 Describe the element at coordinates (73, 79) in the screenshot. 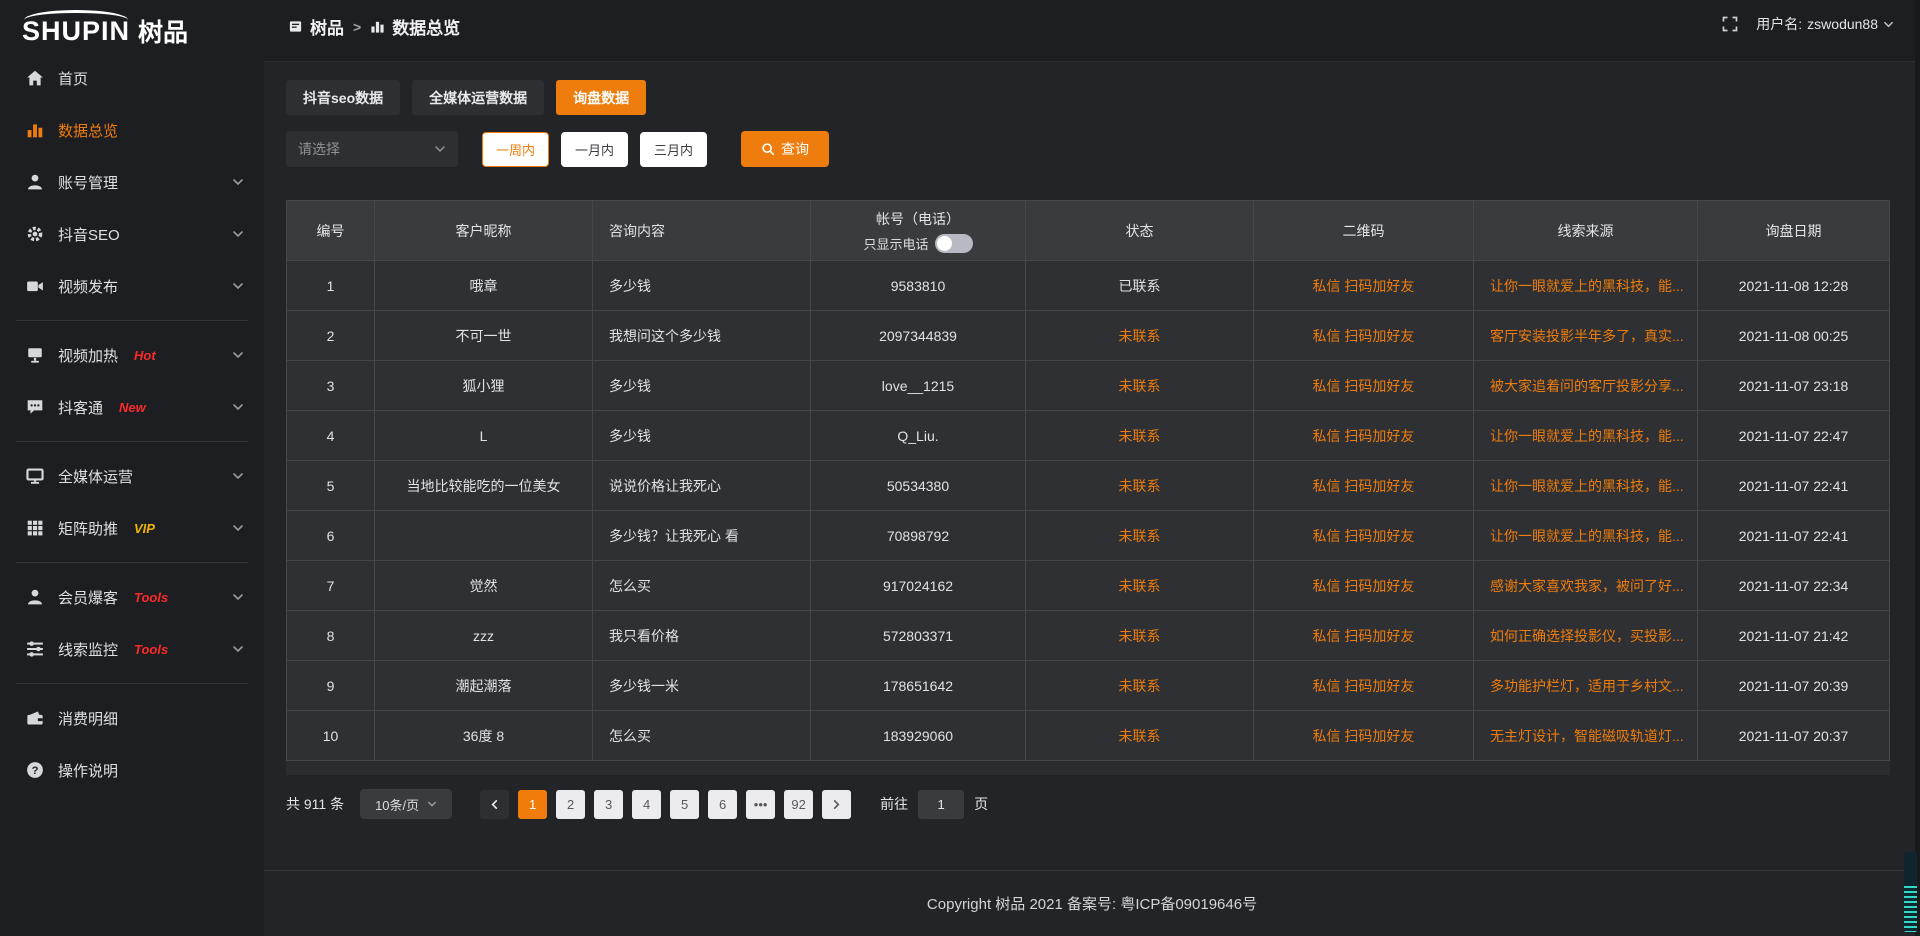

I see `sidebar-item-label: 首页` at that location.